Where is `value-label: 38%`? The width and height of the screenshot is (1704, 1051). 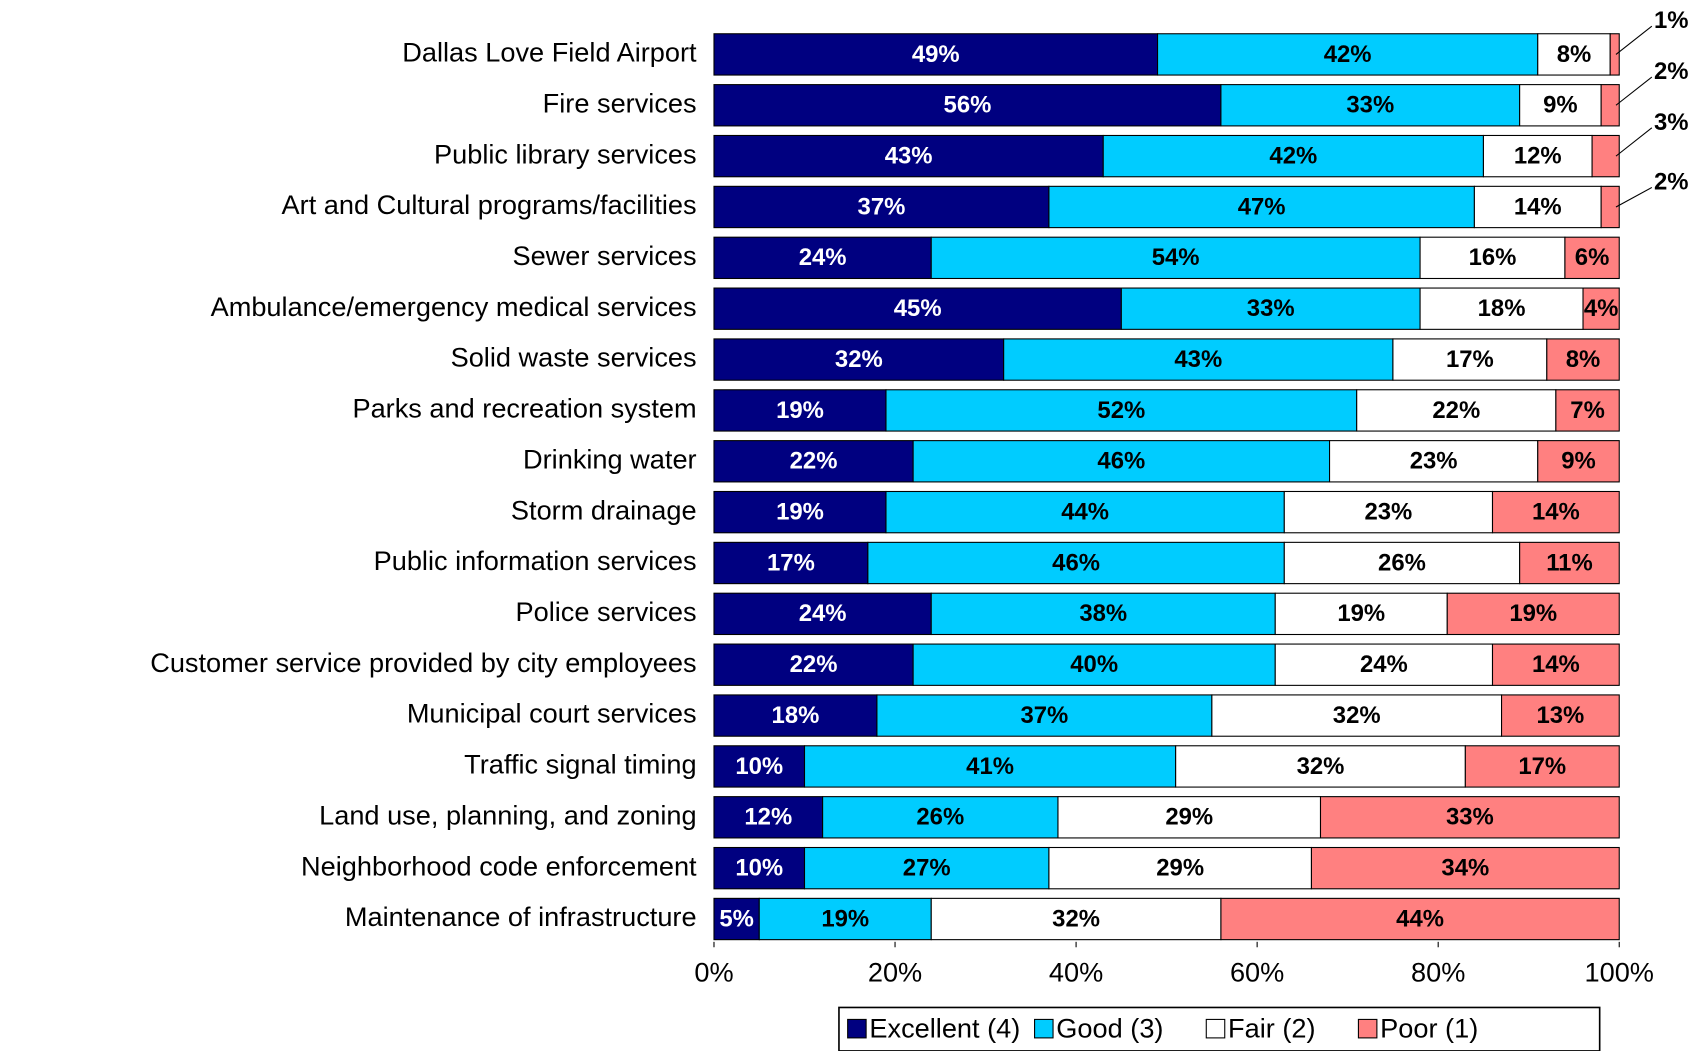
value-label: 38% is located at coordinates (1103, 613).